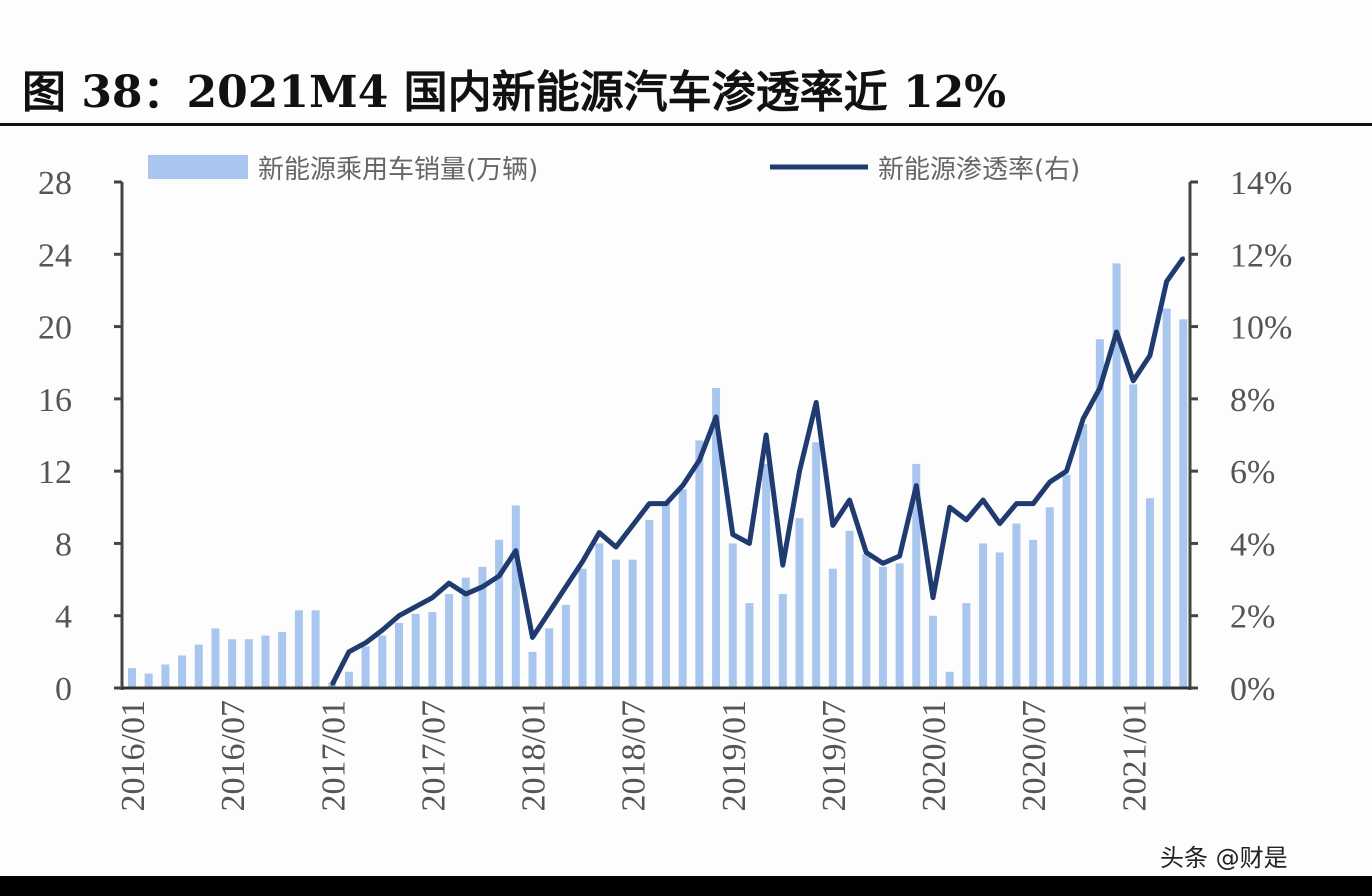  Describe the element at coordinates (55, 472) in the screenshot. I see `left-tick-label: 12` at that location.